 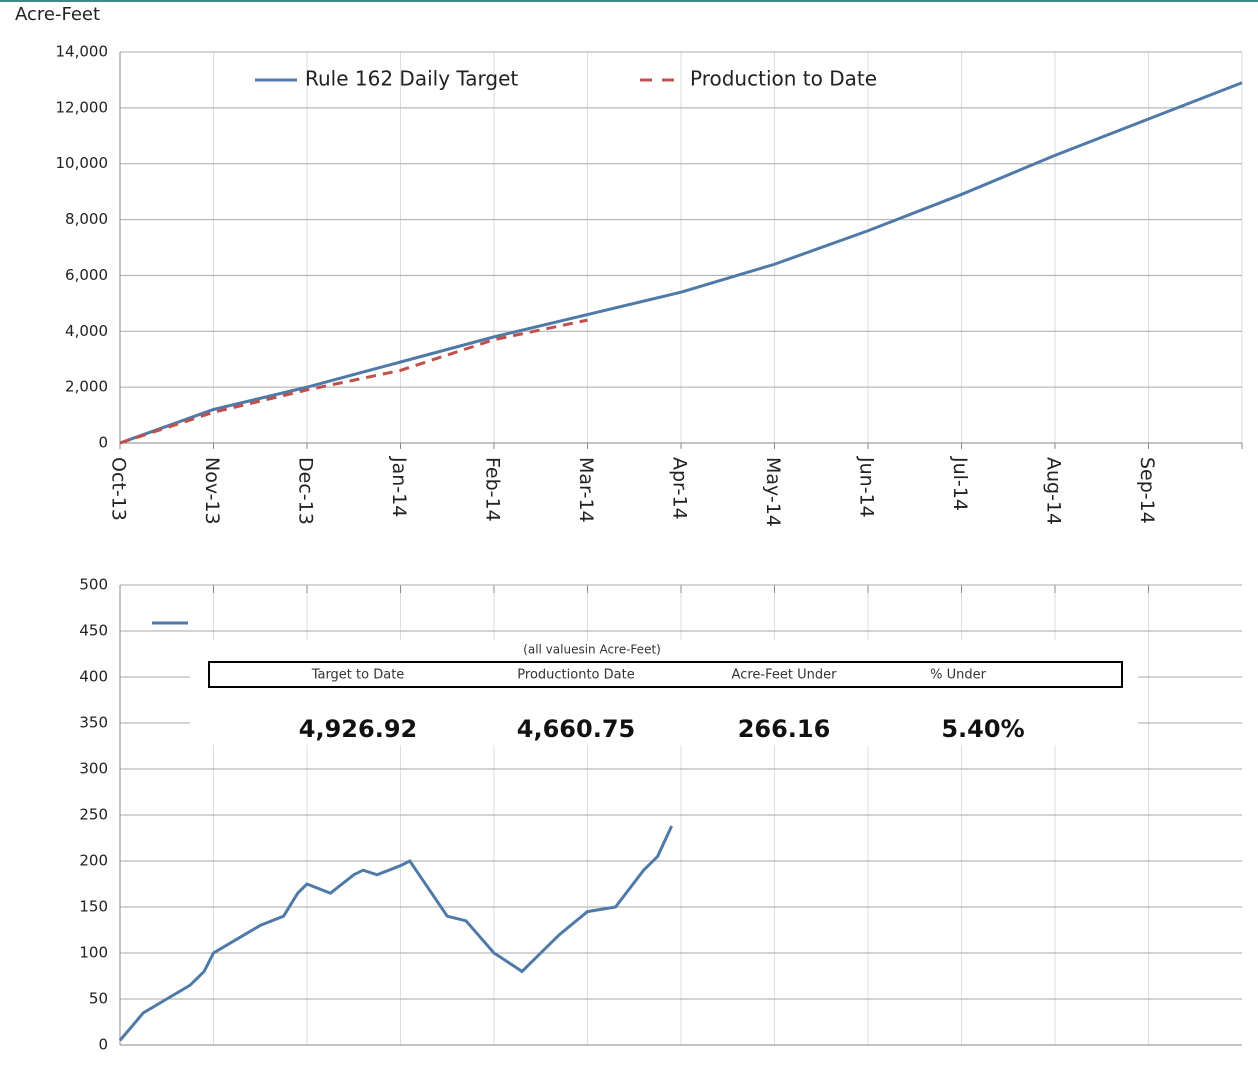 I want to click on y-tick-label: 4,000, so click(x=86, y=331).